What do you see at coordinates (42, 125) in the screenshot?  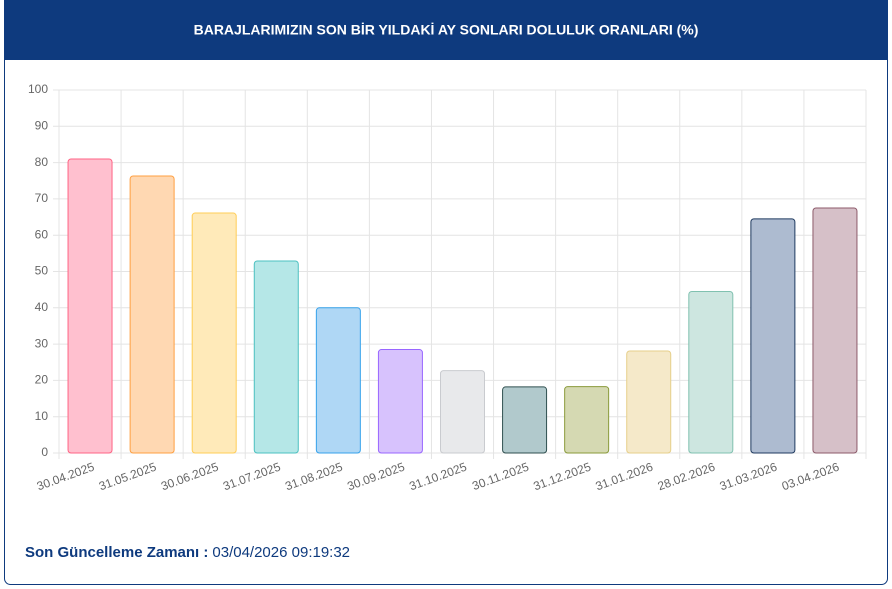 I see `y-tick-label: 90` at bounding box center [42, 125].